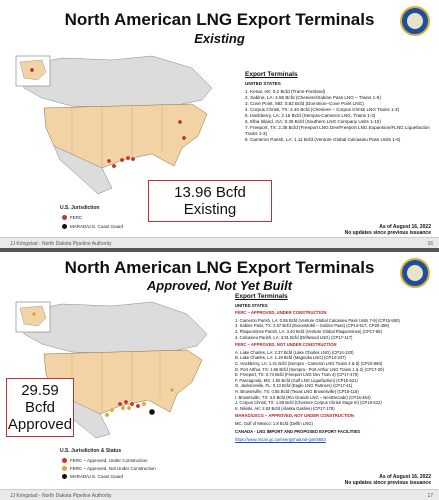  I want to click on capacity-callout: 29.59 Bcfd Approved, so click(40, 407).